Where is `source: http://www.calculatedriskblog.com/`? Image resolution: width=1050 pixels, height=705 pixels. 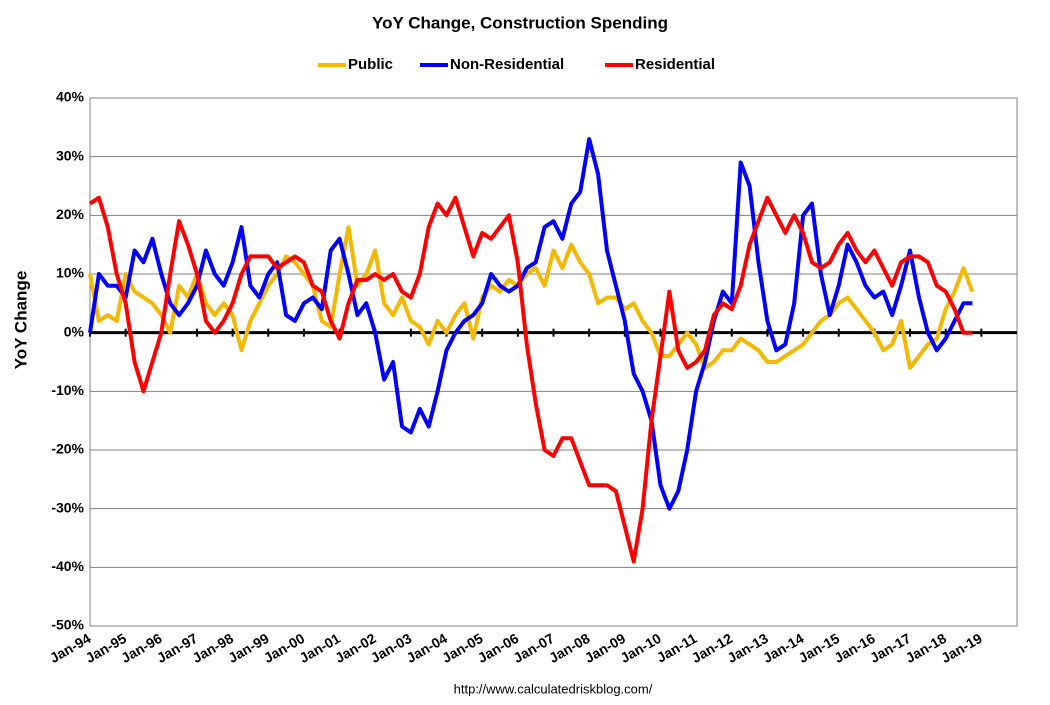
source: http://www.calculatedriskblog.com/ is located at coordinates (553, 688).